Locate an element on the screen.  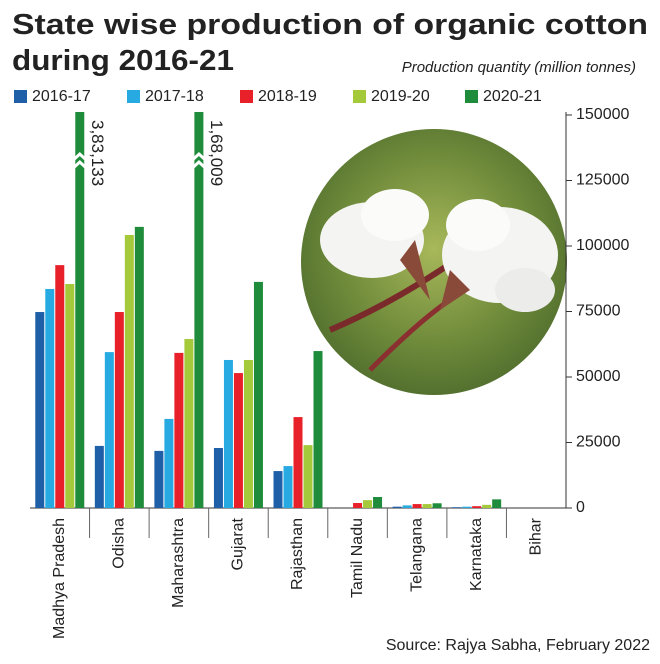
legend-label: 2020-21 is located at coordinates (512, 96).